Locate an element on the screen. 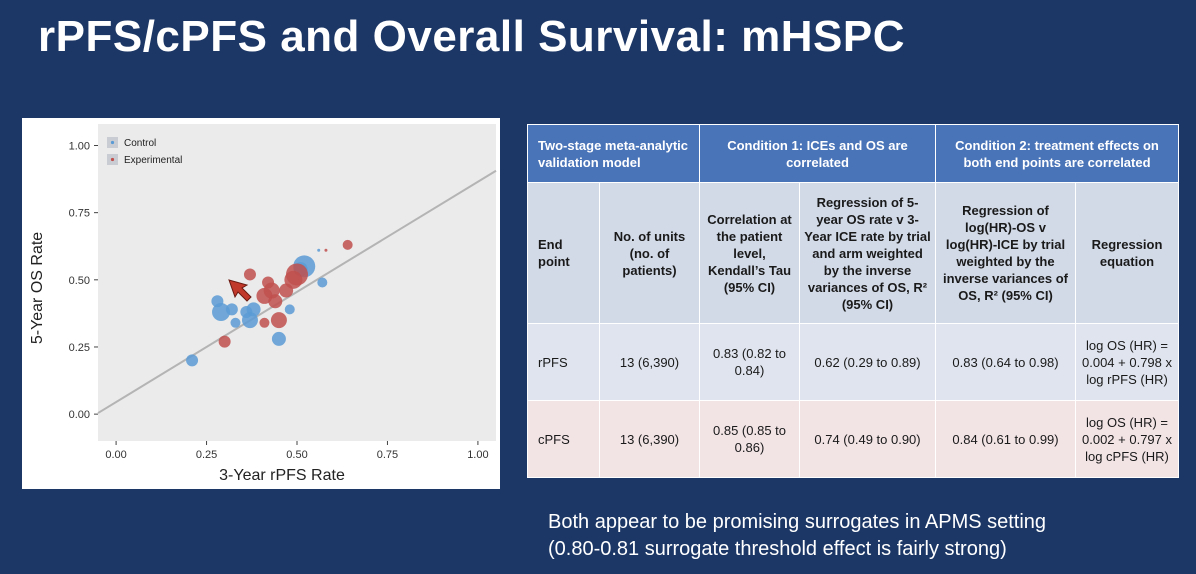 Image resolution: width=1196 pixels, height=574 pixels. table-header-model: Two-stage meta-analytic validation model is located at coordinates (613, 153).